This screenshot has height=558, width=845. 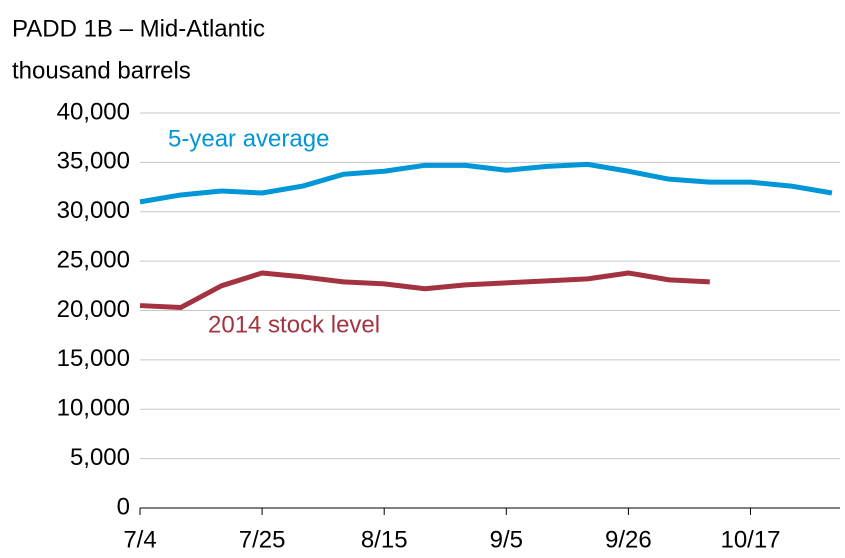 What do you see at coordinates (138, 28) in the screenshot?
I see `chart-title: PADD 1B – Mid-Atlantic` at bounding box center [138, 28].